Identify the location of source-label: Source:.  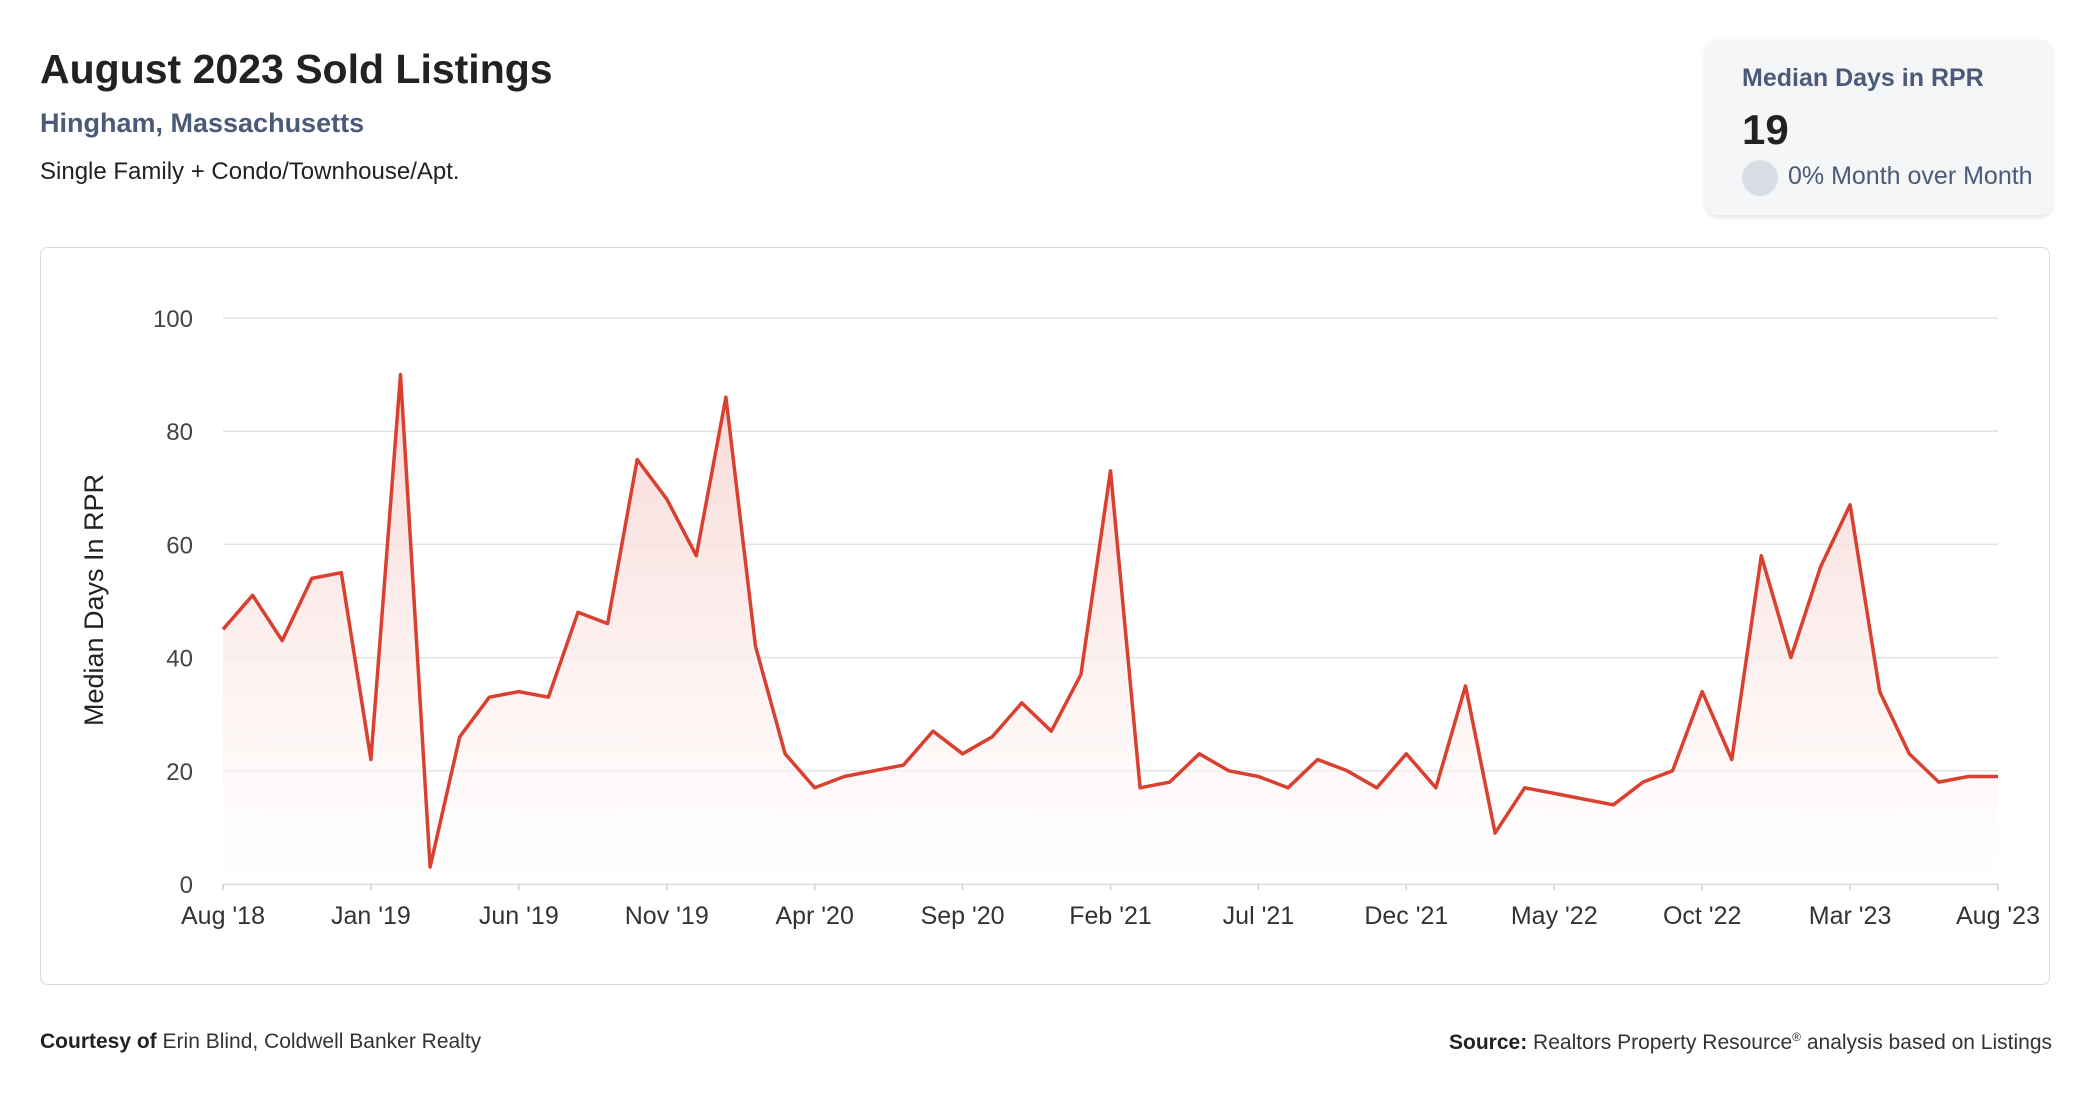
(1488, 1042).